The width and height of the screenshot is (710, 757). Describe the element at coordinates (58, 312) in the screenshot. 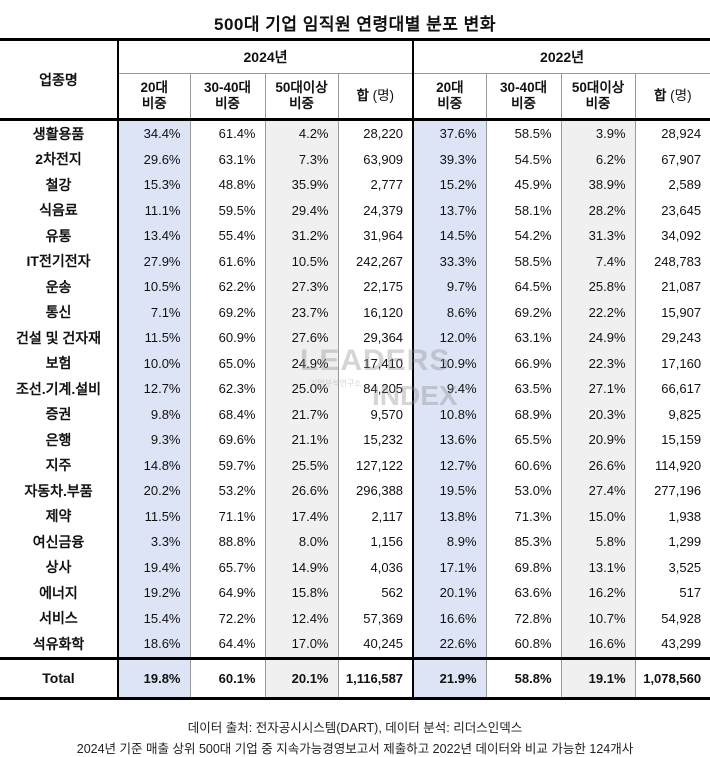

I see `industry-name: 통신` at that location.